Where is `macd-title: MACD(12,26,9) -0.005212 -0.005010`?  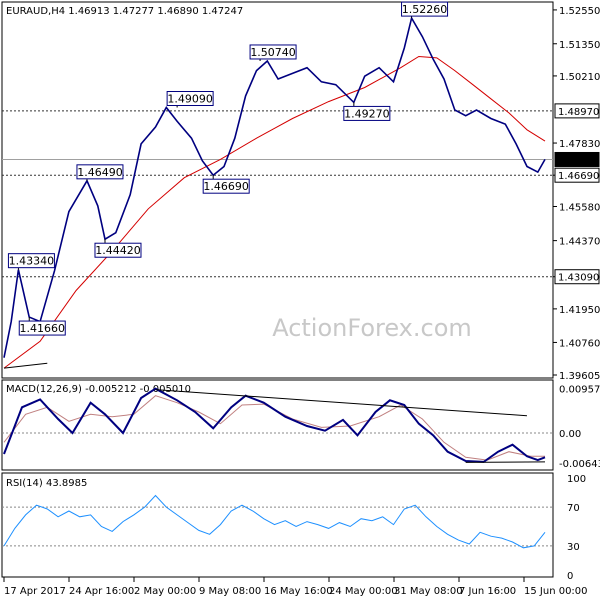
macd-title: MACD(12,26,9) -0.005212 -0.005010 is located at coordinates (98, 389).